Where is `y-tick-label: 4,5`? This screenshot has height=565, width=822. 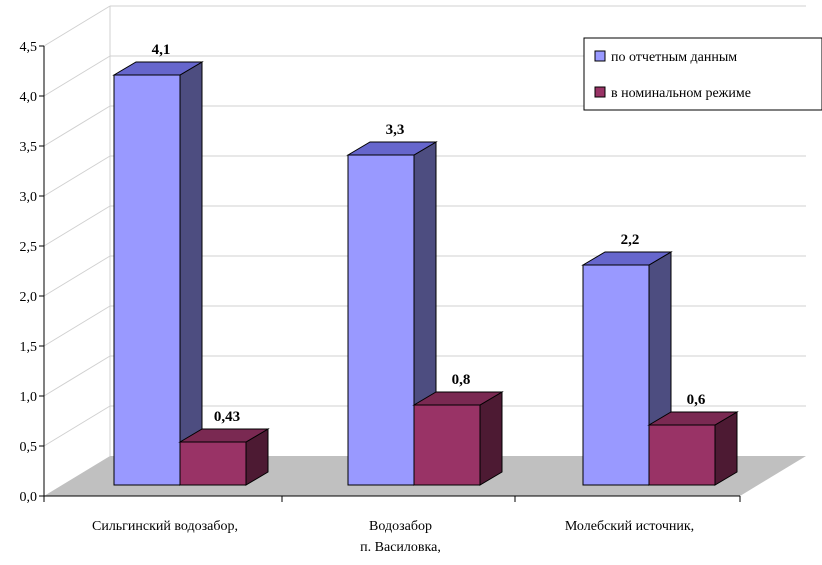
y-tick-label: 4,5 is located at coordinates (29, 47).